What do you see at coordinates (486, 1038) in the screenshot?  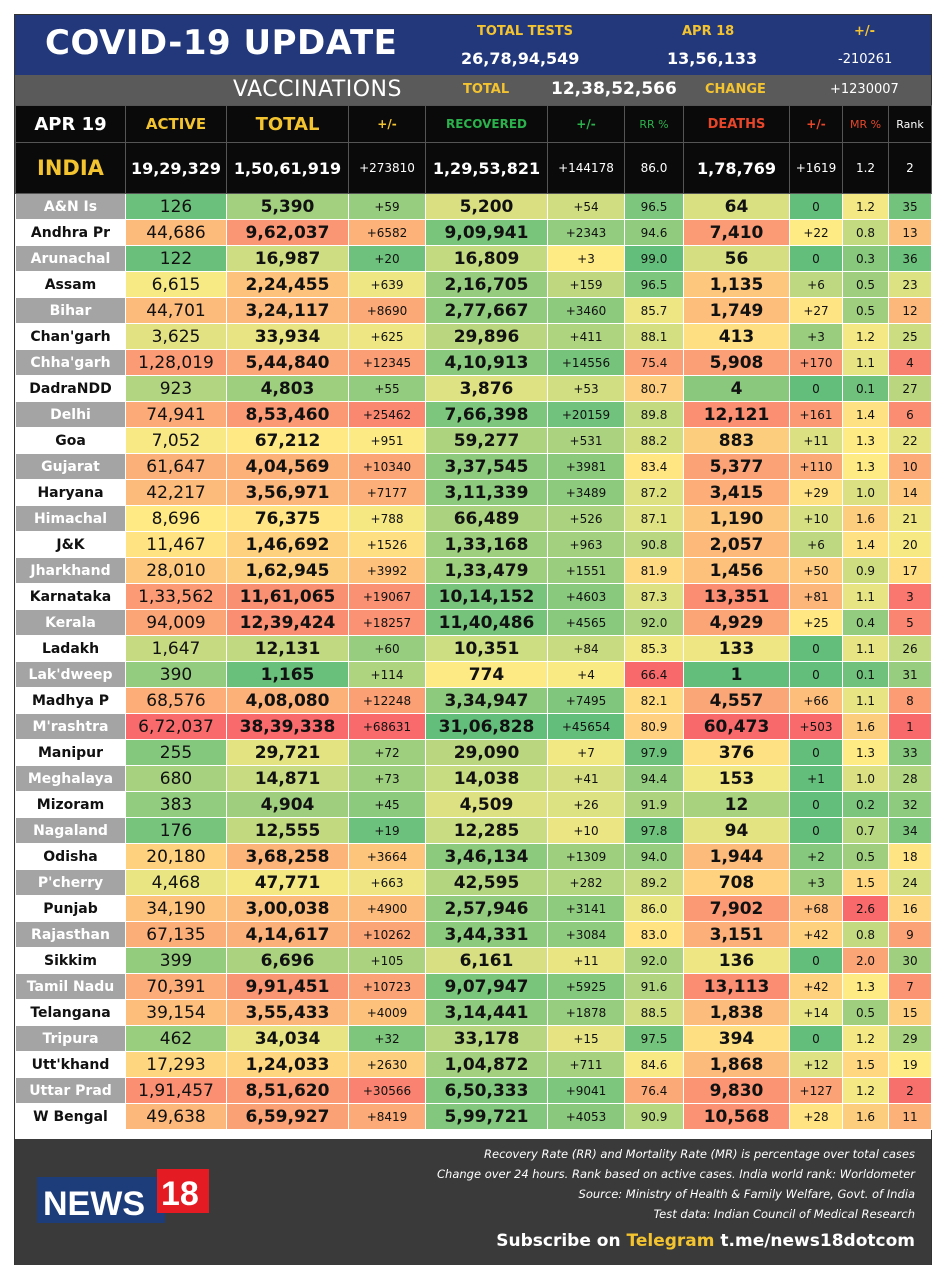 I see `recovered-cell: 33,178` at bounding box center [486, 1038].